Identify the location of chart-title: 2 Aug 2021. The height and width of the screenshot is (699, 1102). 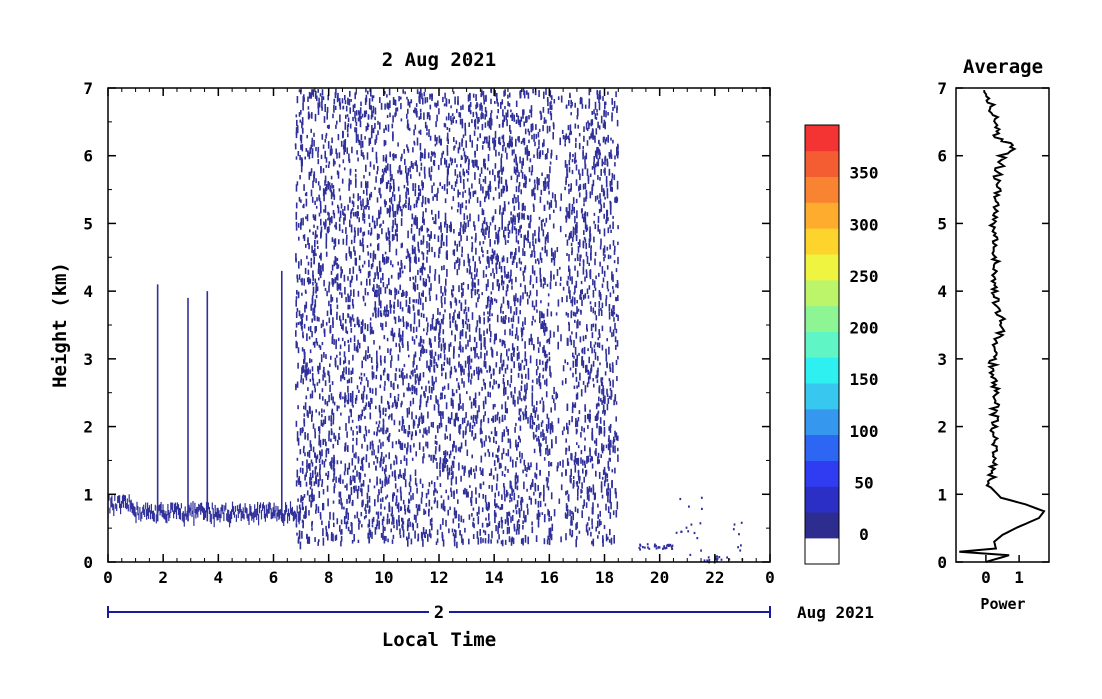
(439, 60).